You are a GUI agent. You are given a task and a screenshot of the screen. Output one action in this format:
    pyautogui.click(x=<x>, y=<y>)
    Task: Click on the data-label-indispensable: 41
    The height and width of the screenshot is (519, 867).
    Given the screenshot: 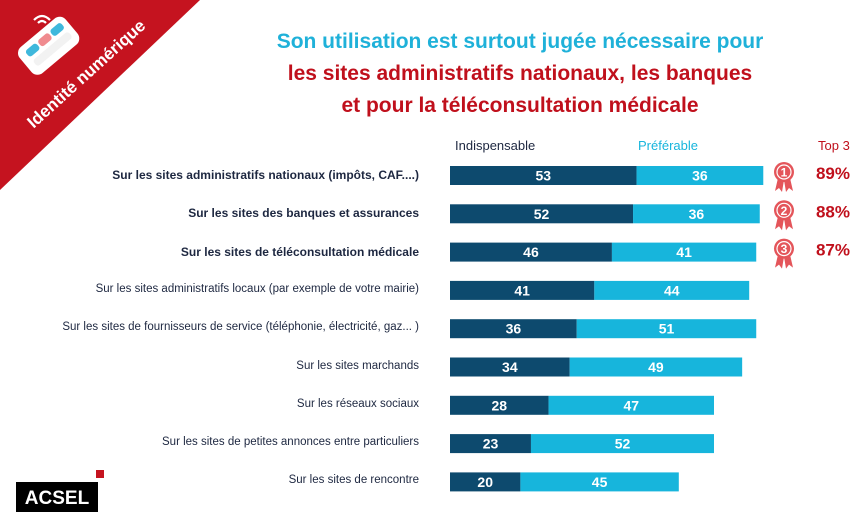 What is the action you would take?
    pyautogui.click(x=522, y=290)
    